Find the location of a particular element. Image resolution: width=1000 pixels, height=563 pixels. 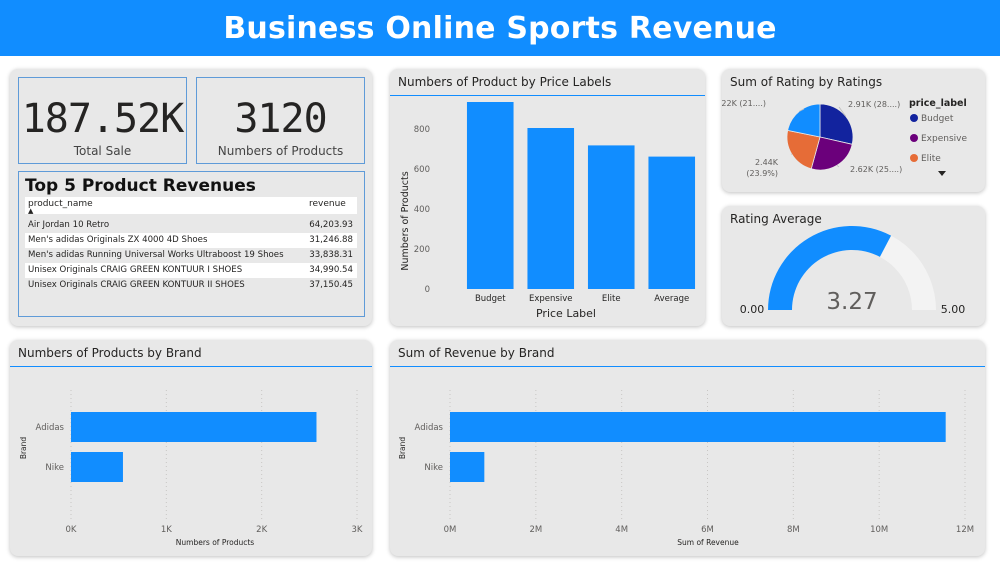

top5-title: Top 5 Product Revenues is located at coordinates (140, 186).